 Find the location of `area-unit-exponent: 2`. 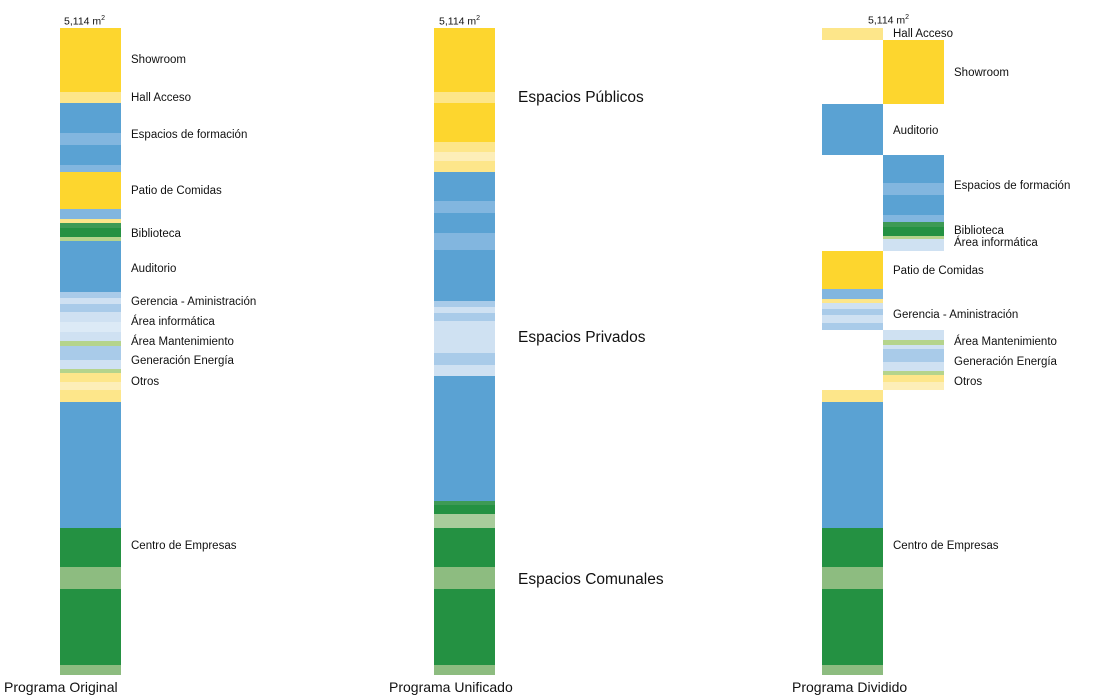

area-unit-exponent: 2 is located at coordinates (478, 18).